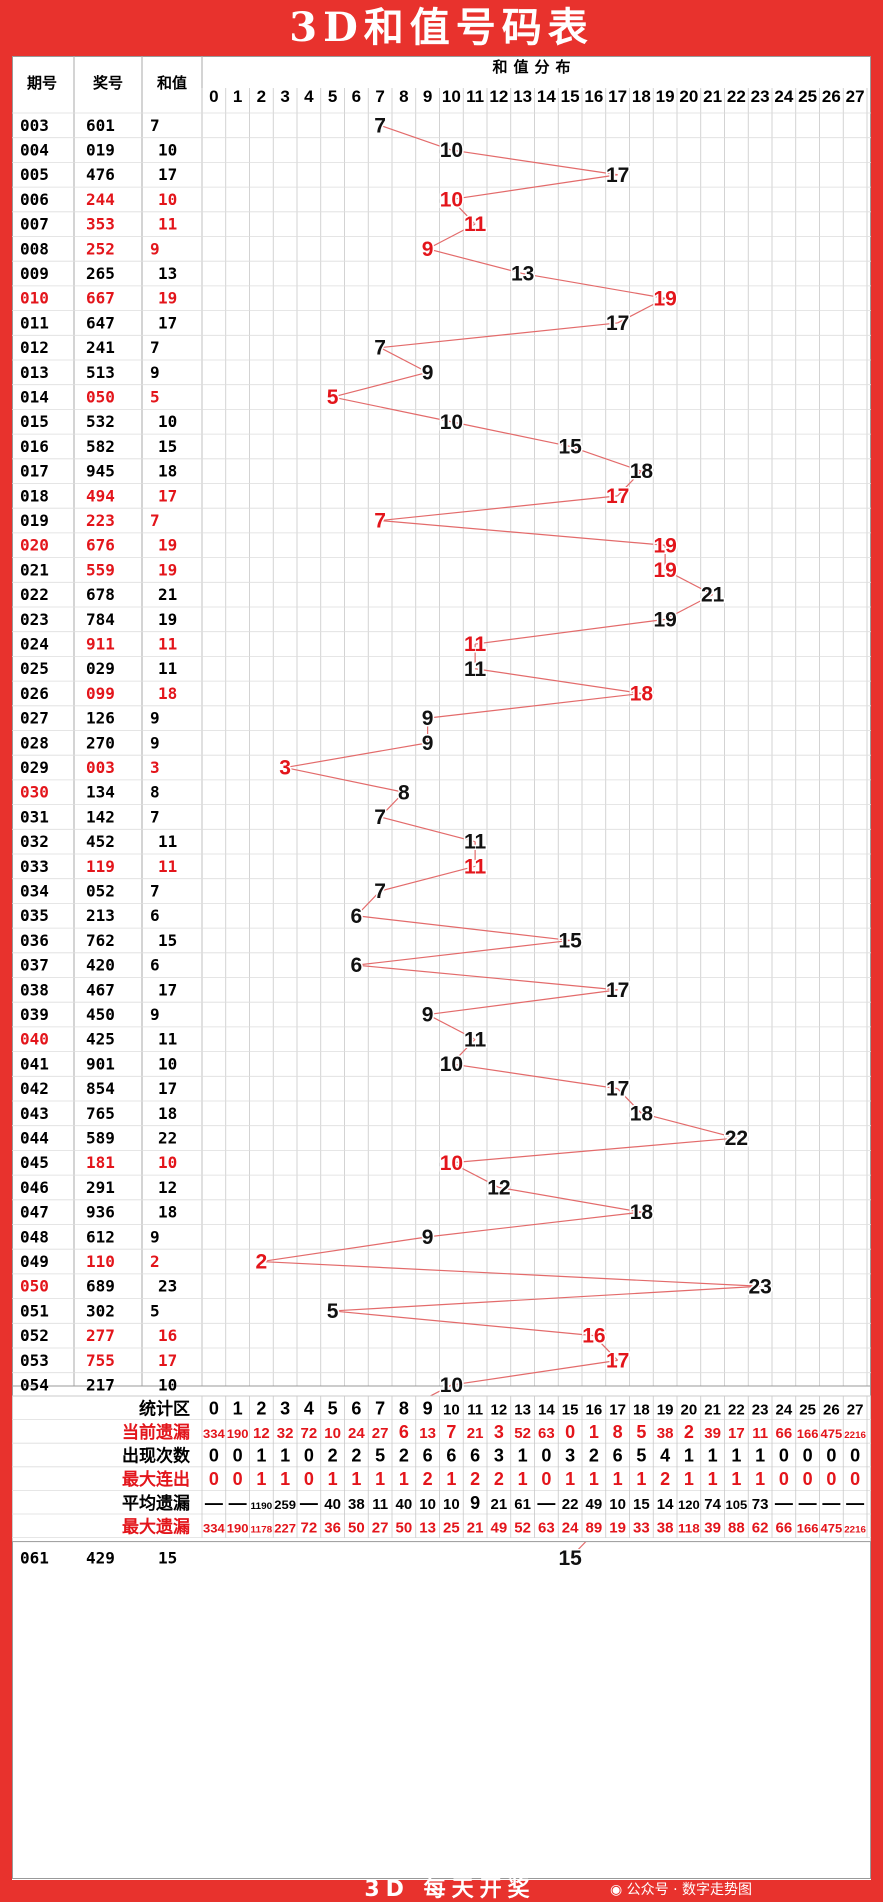 The height and width of the screenshot is (1902, 883). I want to click on sum-point: 22, so click(736, 1138).